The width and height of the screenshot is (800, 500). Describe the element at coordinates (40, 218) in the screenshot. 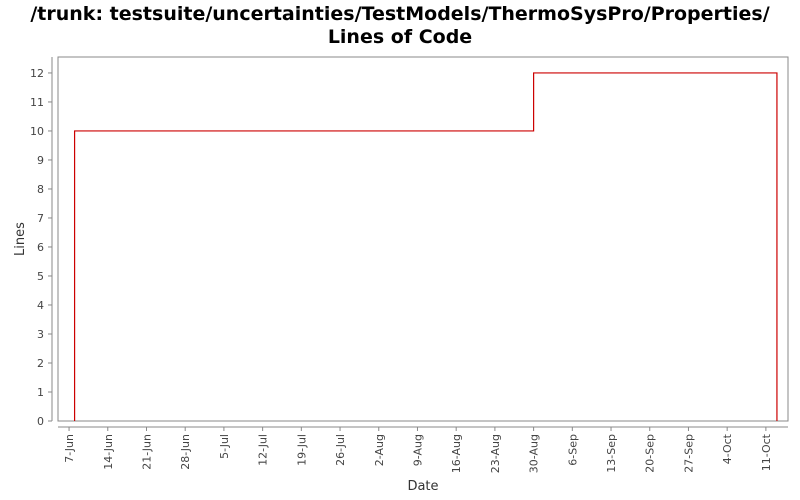

I see `y-tick-label: 7` at that location.